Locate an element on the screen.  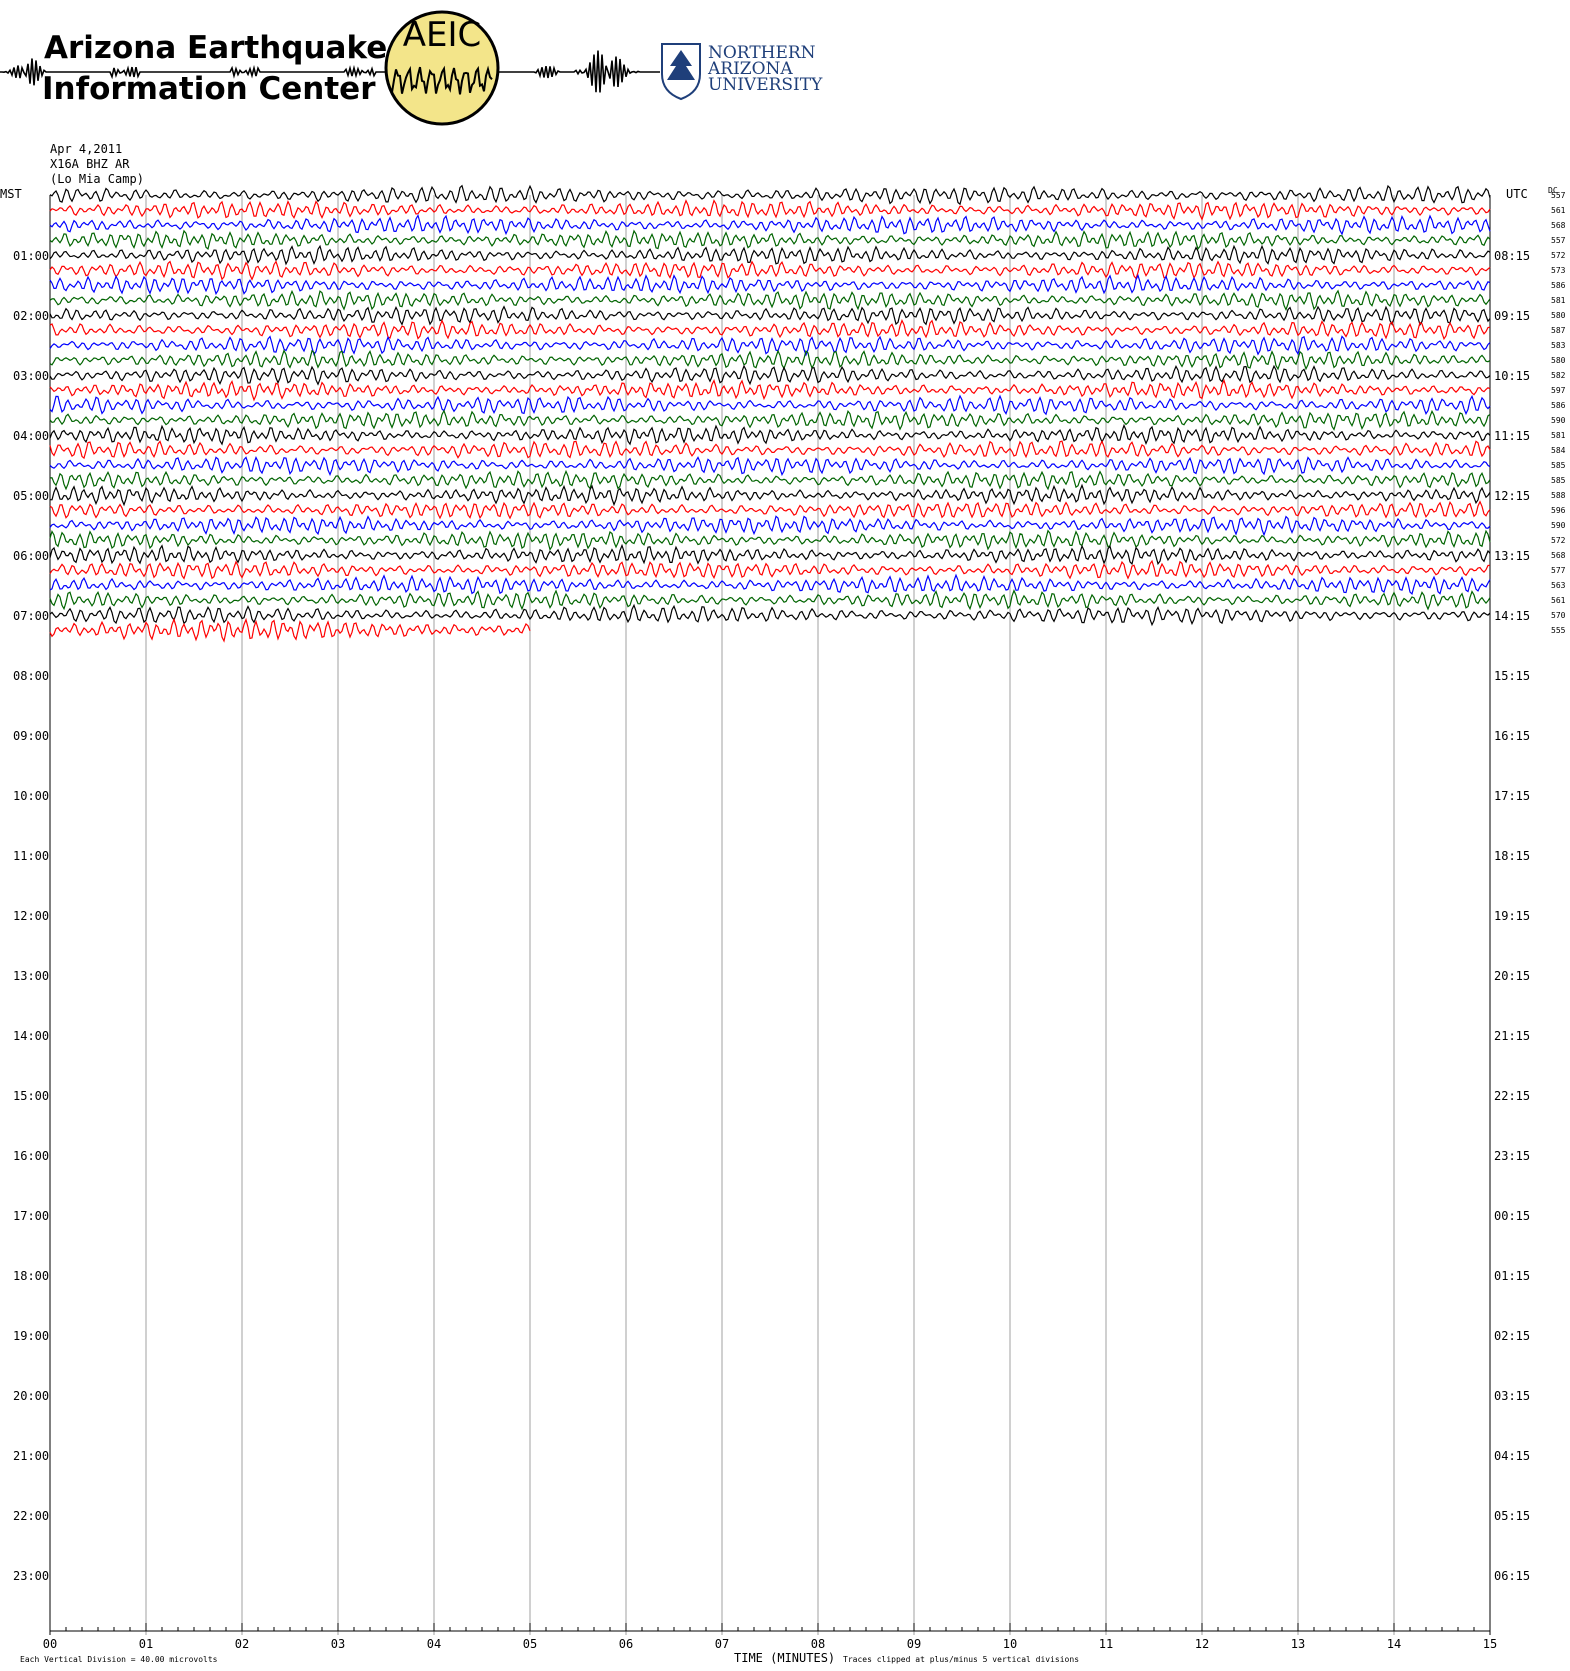
utc-hour-label: 11:15 is located at coordinates (1512, 436).